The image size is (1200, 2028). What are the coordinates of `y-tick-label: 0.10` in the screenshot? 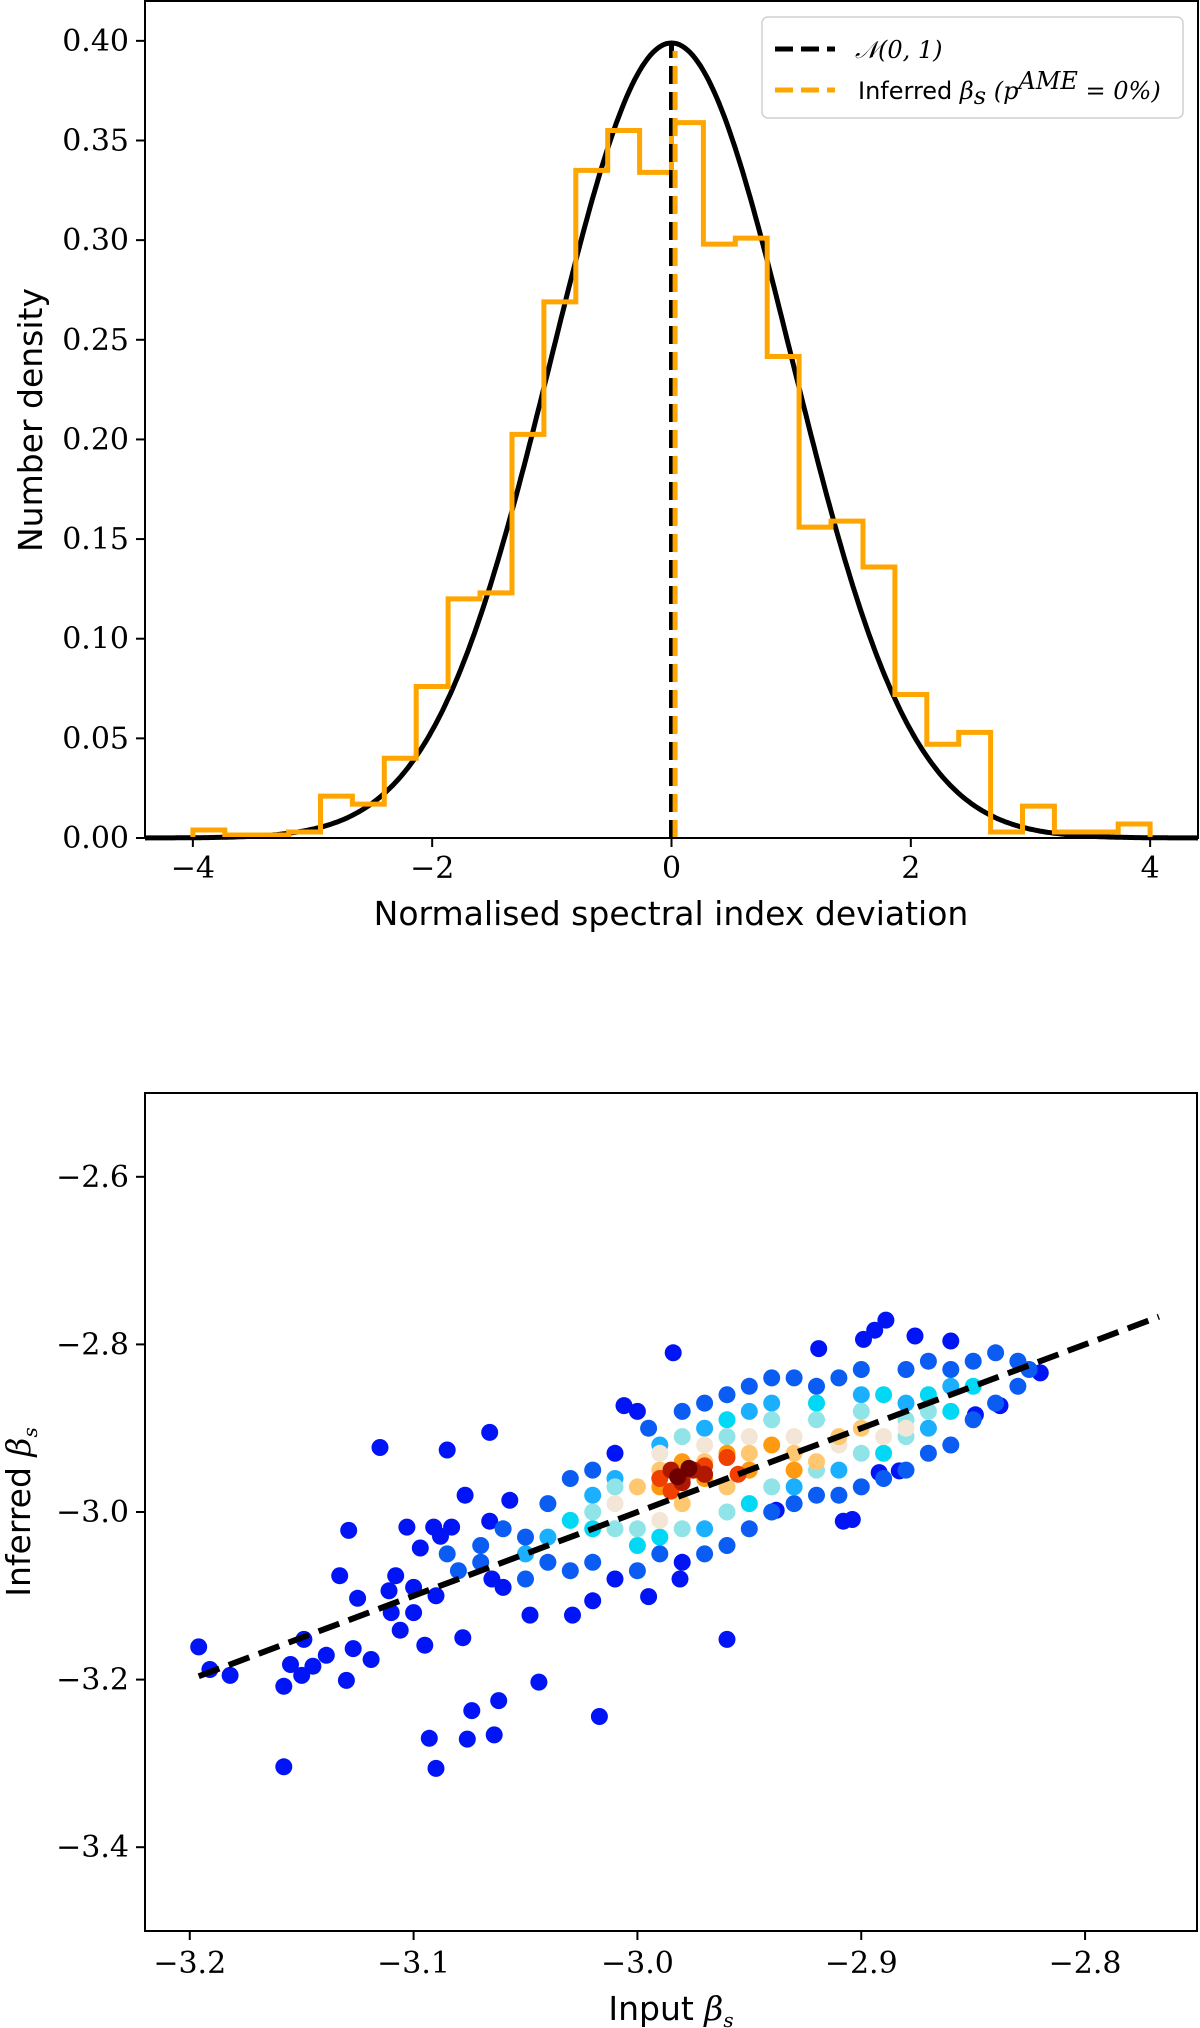 It's located at (95, 639).